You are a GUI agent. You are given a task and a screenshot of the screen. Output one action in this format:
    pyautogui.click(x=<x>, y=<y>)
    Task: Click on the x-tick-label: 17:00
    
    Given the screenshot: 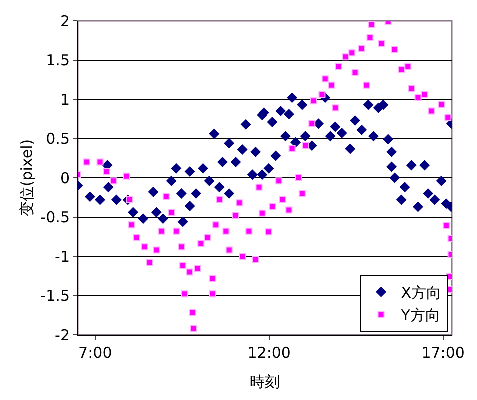 What is the action you would take?
    pyautogui.click(x=443, y=353)
    